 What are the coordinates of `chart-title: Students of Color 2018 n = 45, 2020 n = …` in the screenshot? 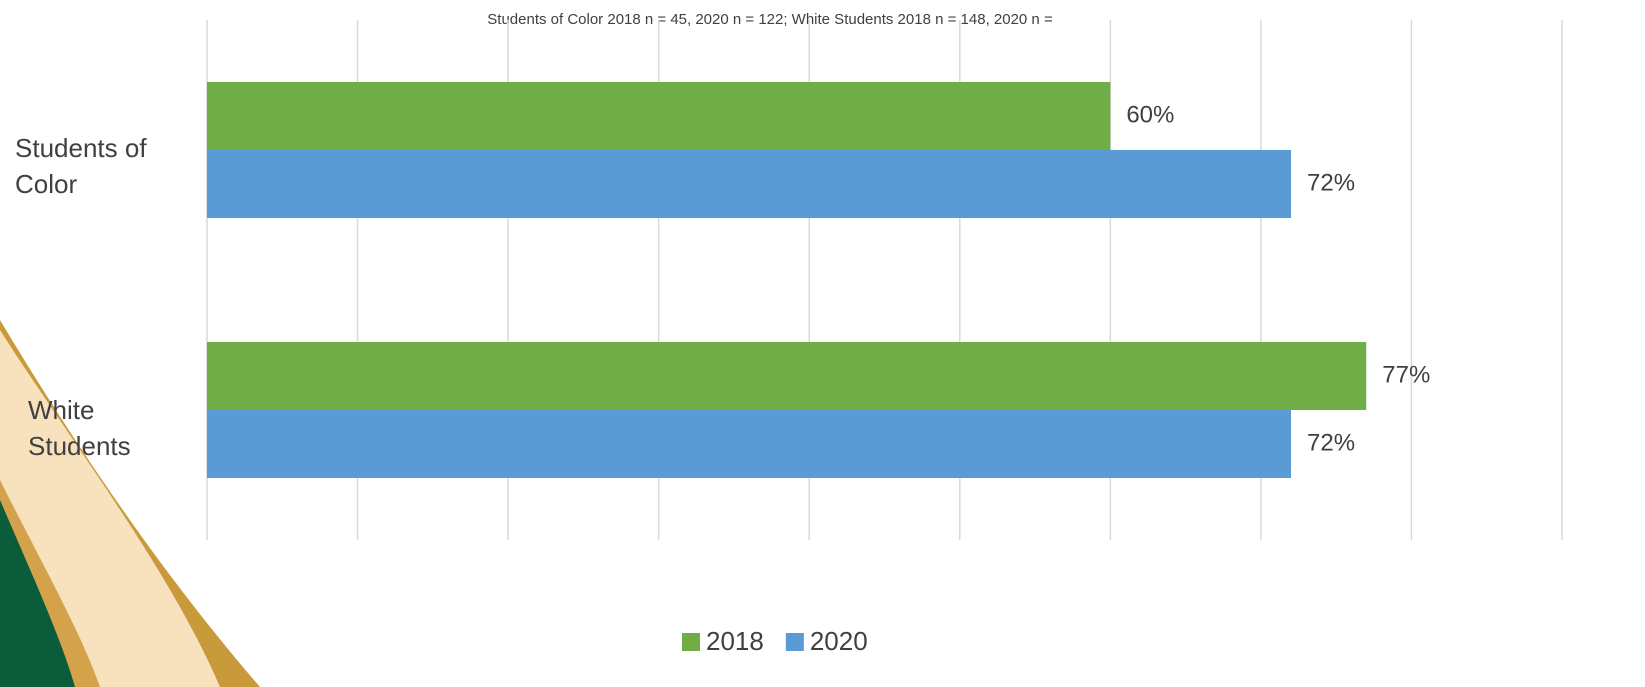 It's located at (770, 19).